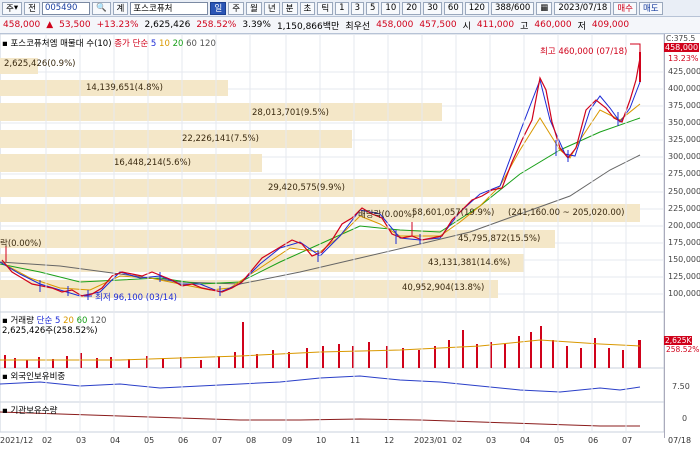 This screenshot has width=700, height=450. I want to click on inst-title: 기관보유수량, so click(34, 411).